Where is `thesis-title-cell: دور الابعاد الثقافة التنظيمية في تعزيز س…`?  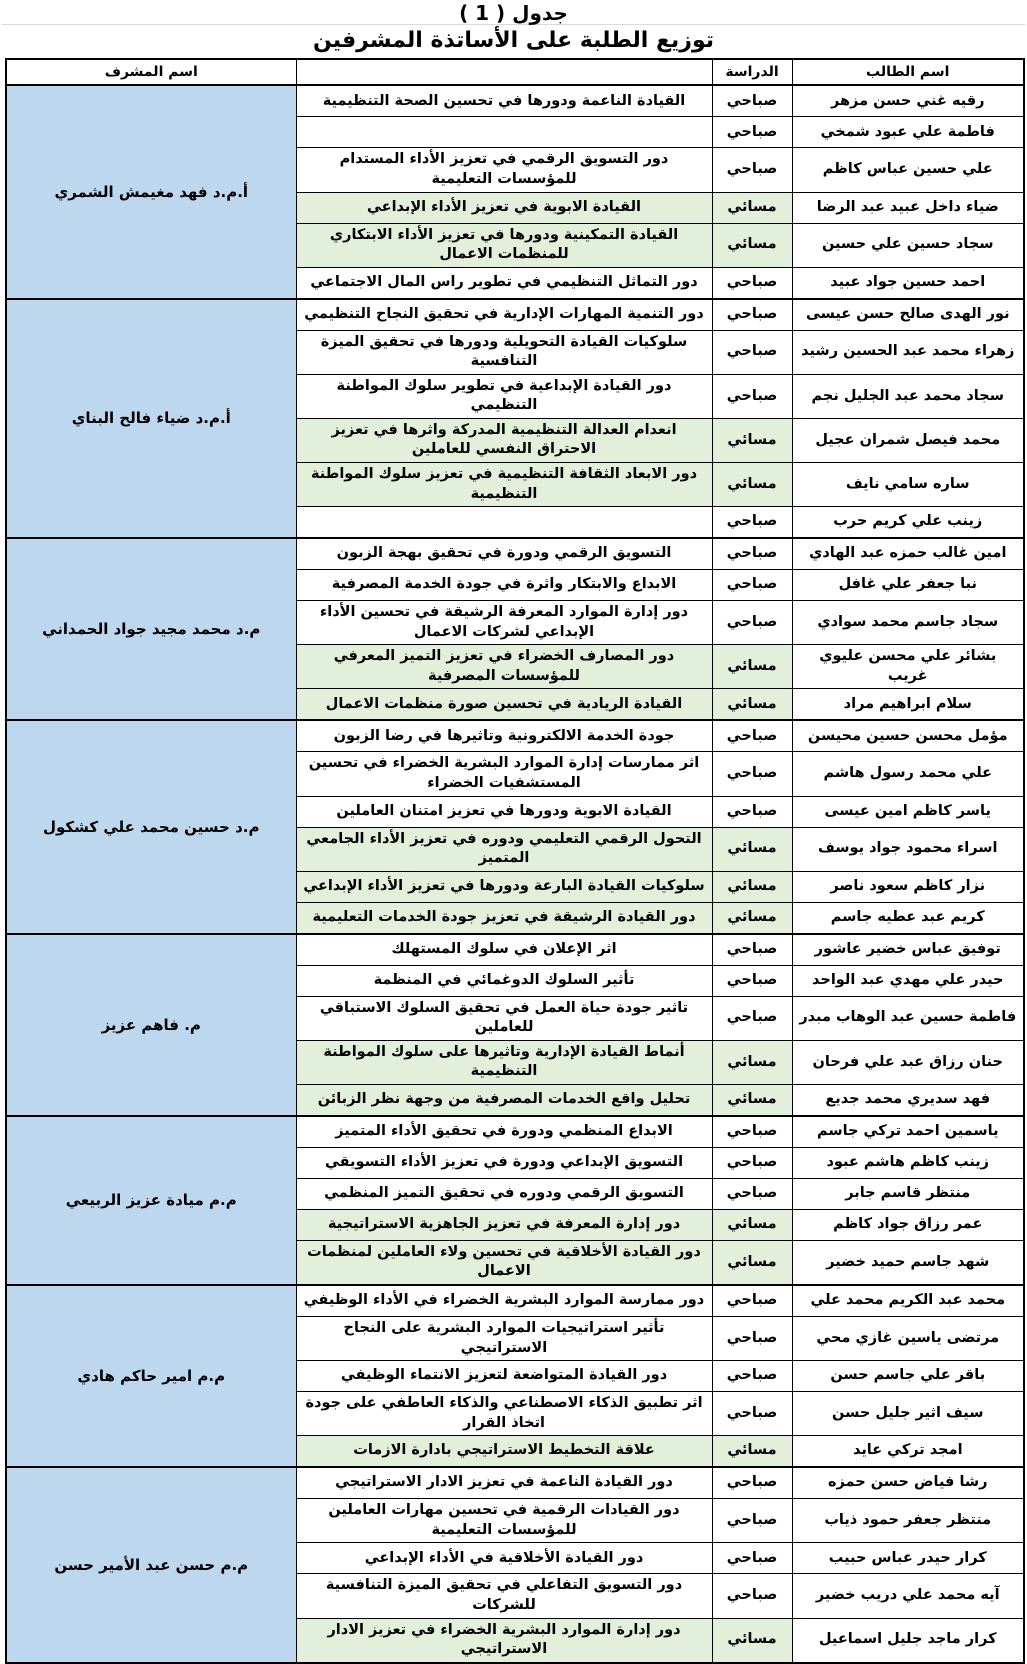 thesis-title-cell: دور الابعاد الثقافة التنظيمية في تعزيز س… is located at coordinates (504, 485).